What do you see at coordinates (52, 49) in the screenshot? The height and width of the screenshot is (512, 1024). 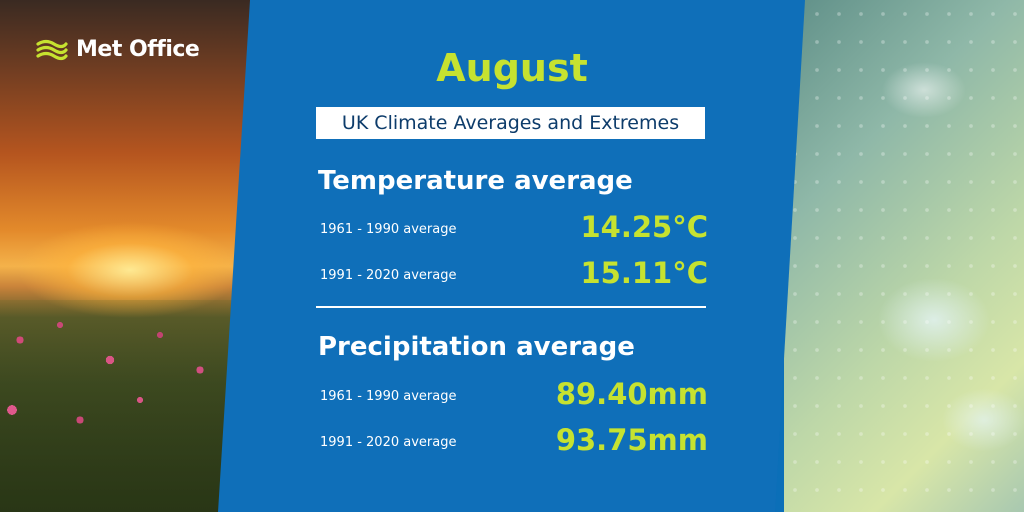 I see `met-office-logo-icon` at bounding box center [52, 49].